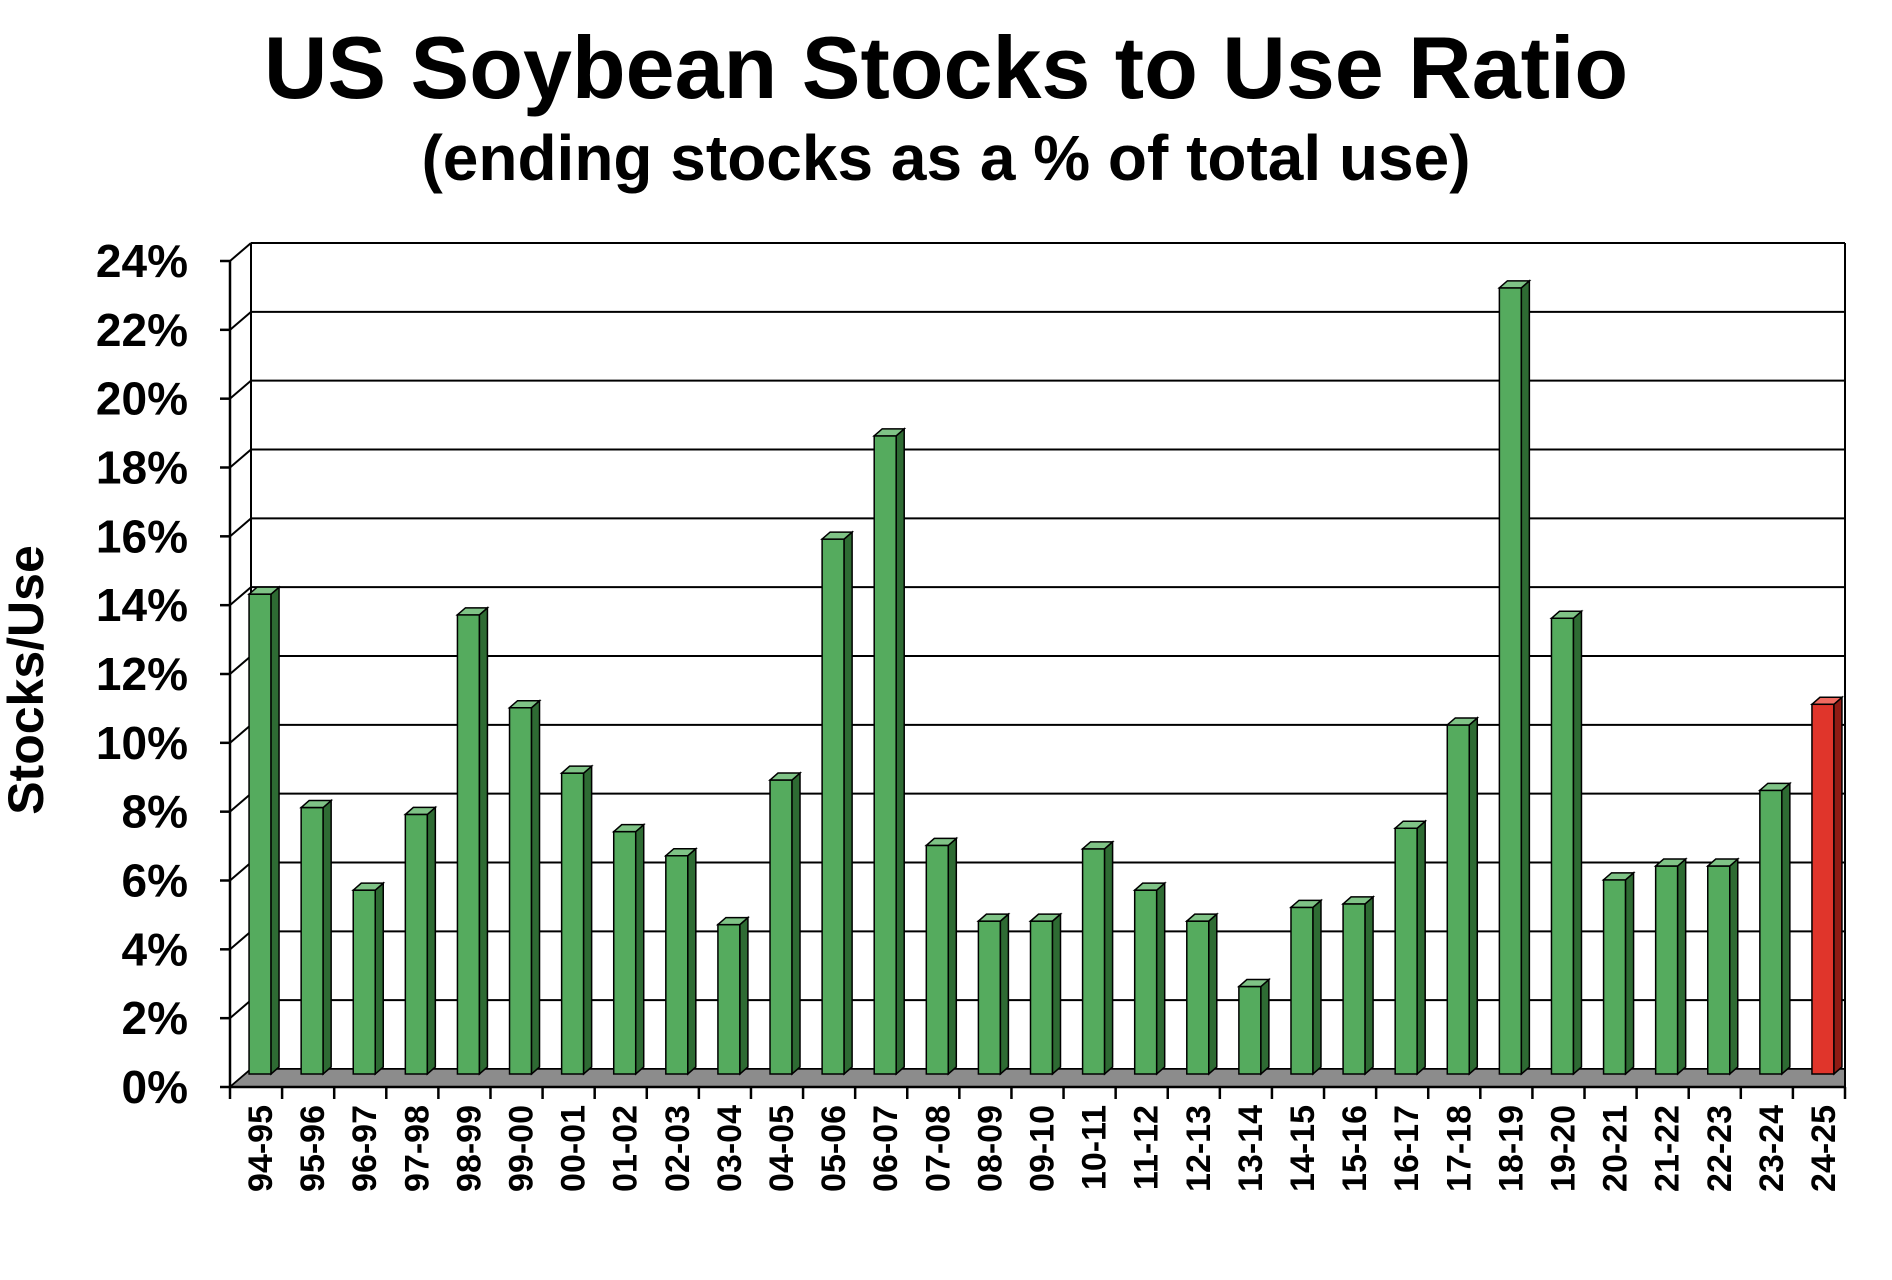 The image size is (1892, 1280). I want to click on x-tick-label: 17-18, so click(1459, 1148).